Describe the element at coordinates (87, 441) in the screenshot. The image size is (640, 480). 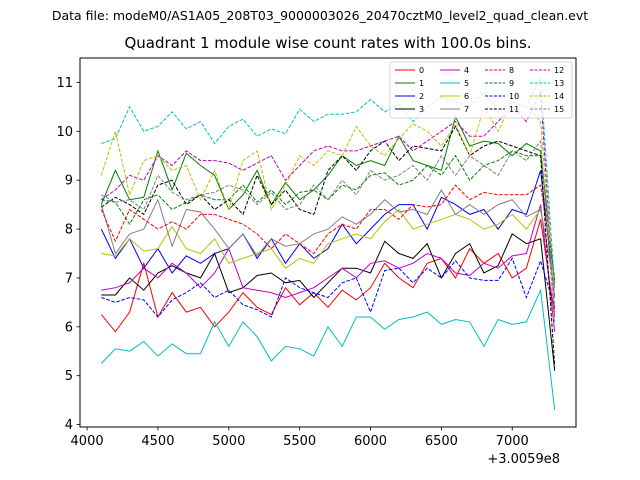
I see `x-tick-label: 4000` at that location.